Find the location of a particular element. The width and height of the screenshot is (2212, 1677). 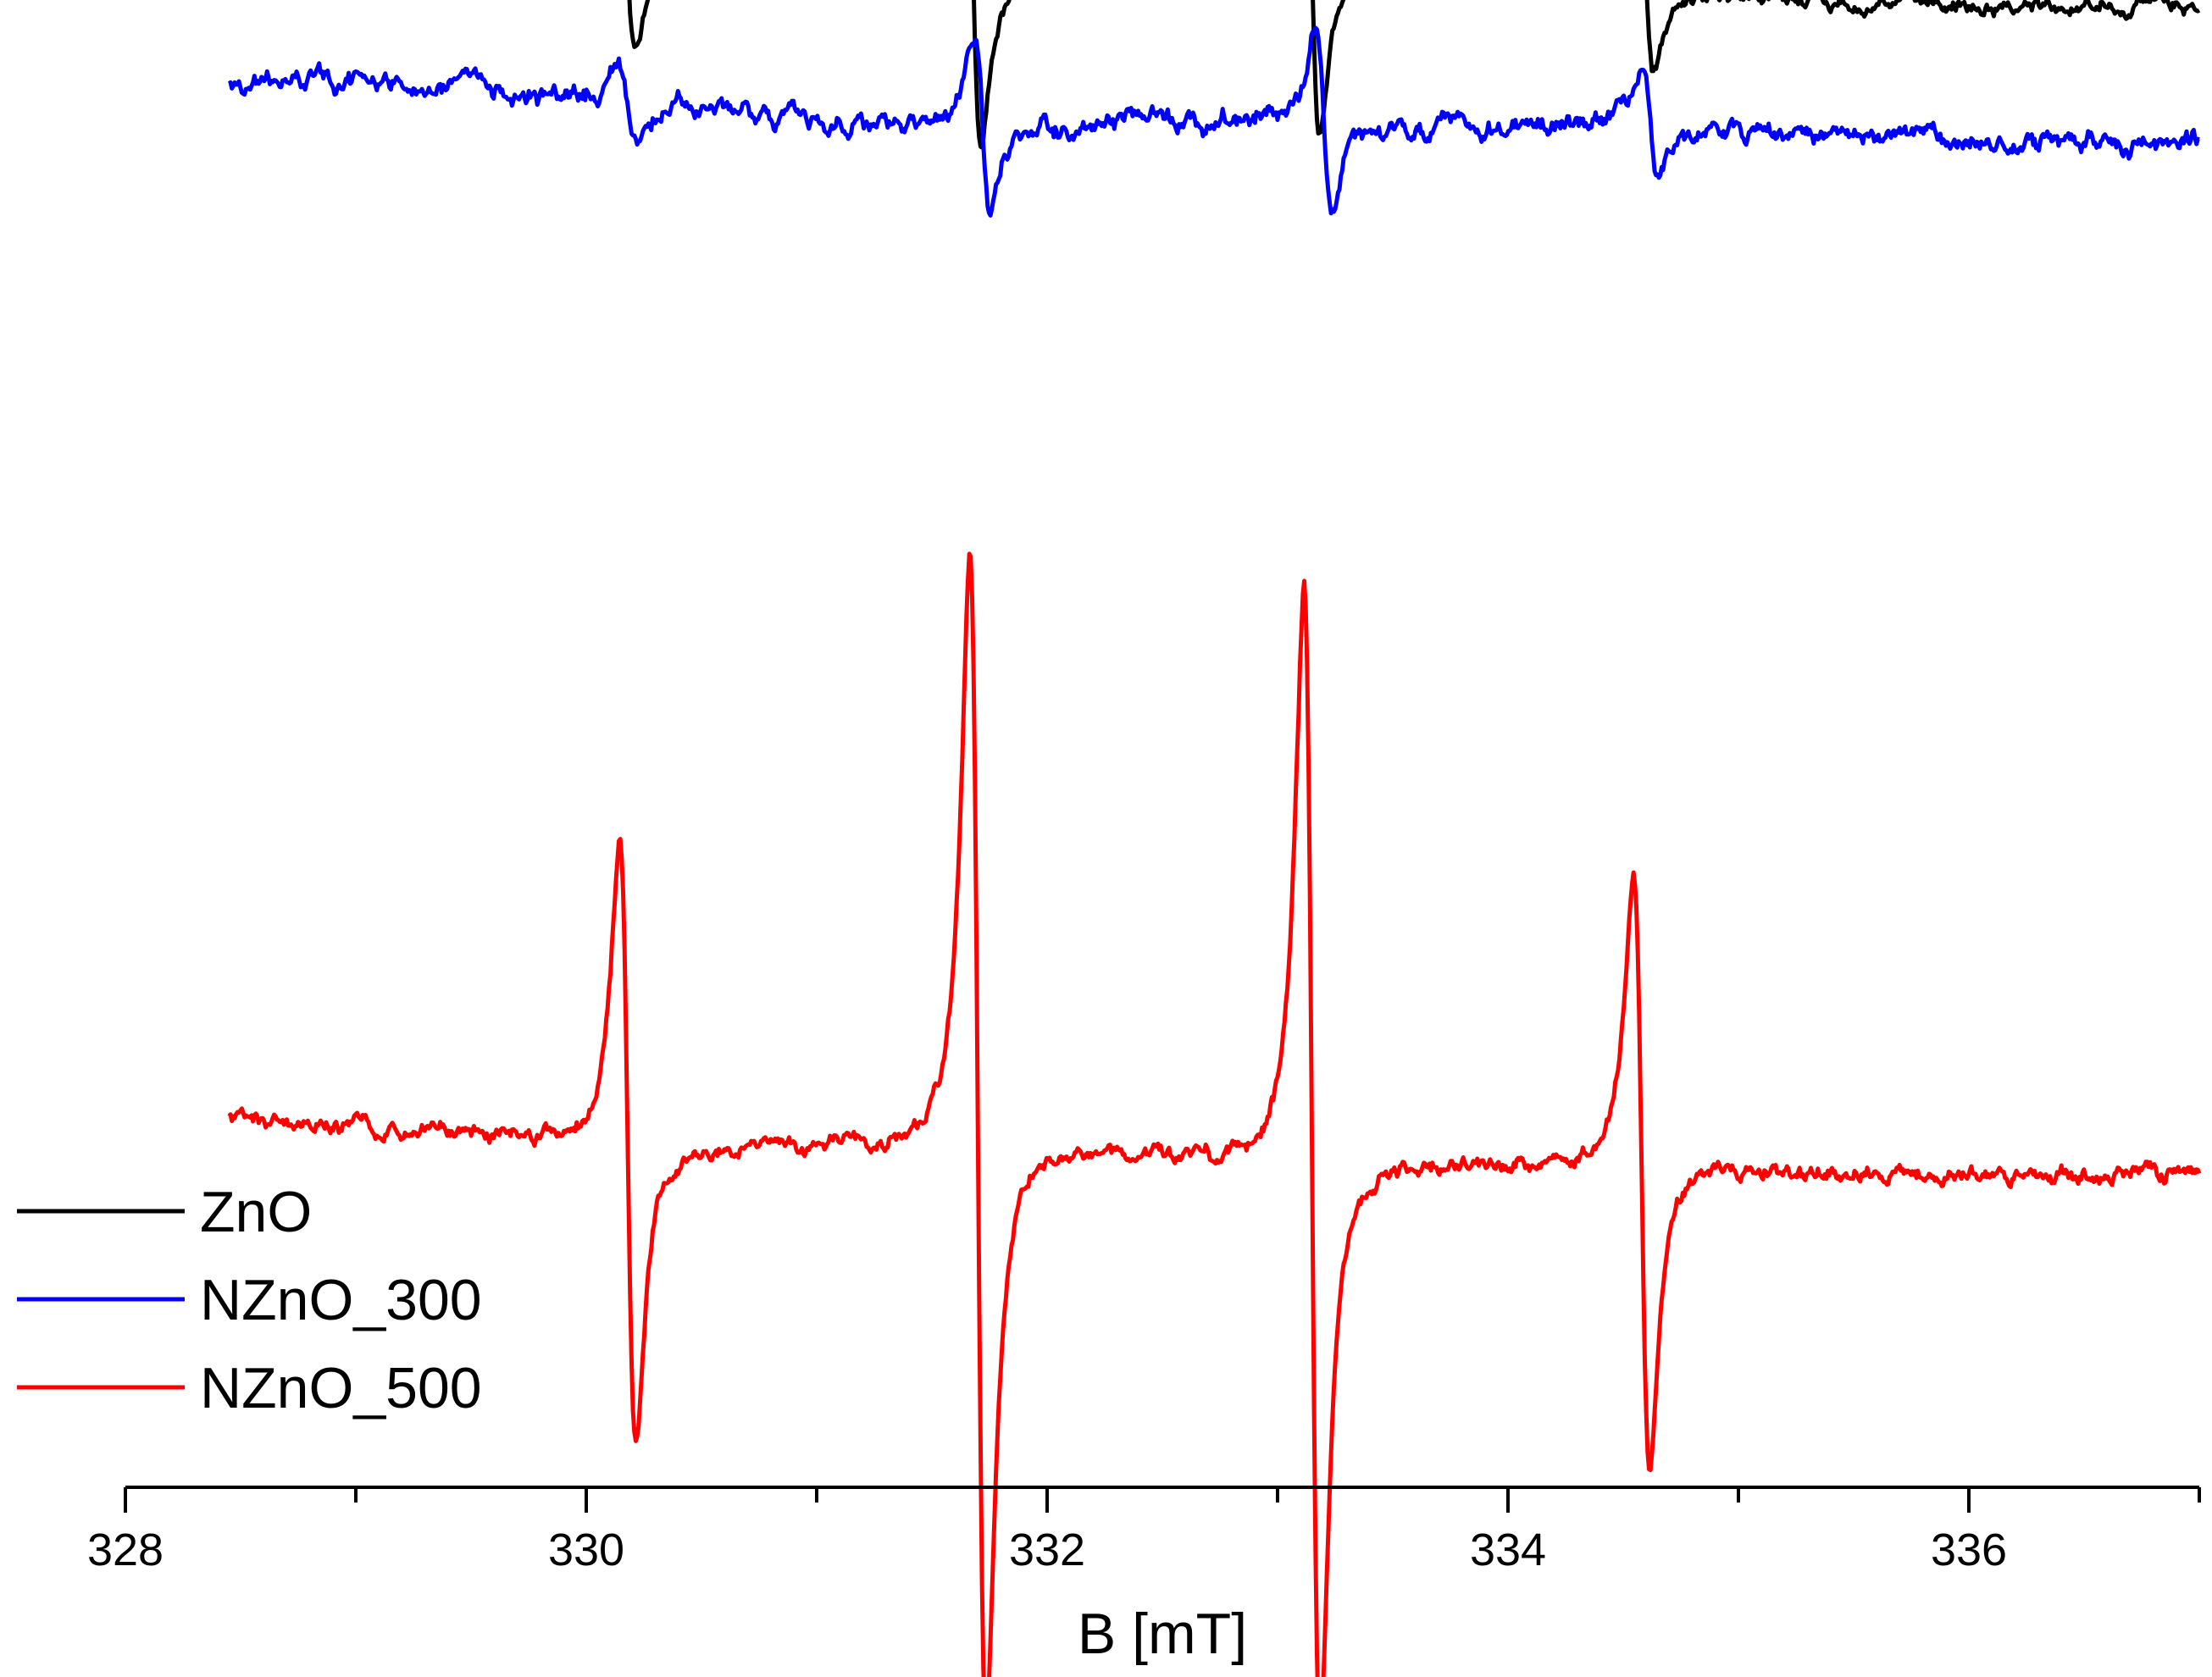

legend-label: NZnO_300 is located at coordinates (341, 1300).